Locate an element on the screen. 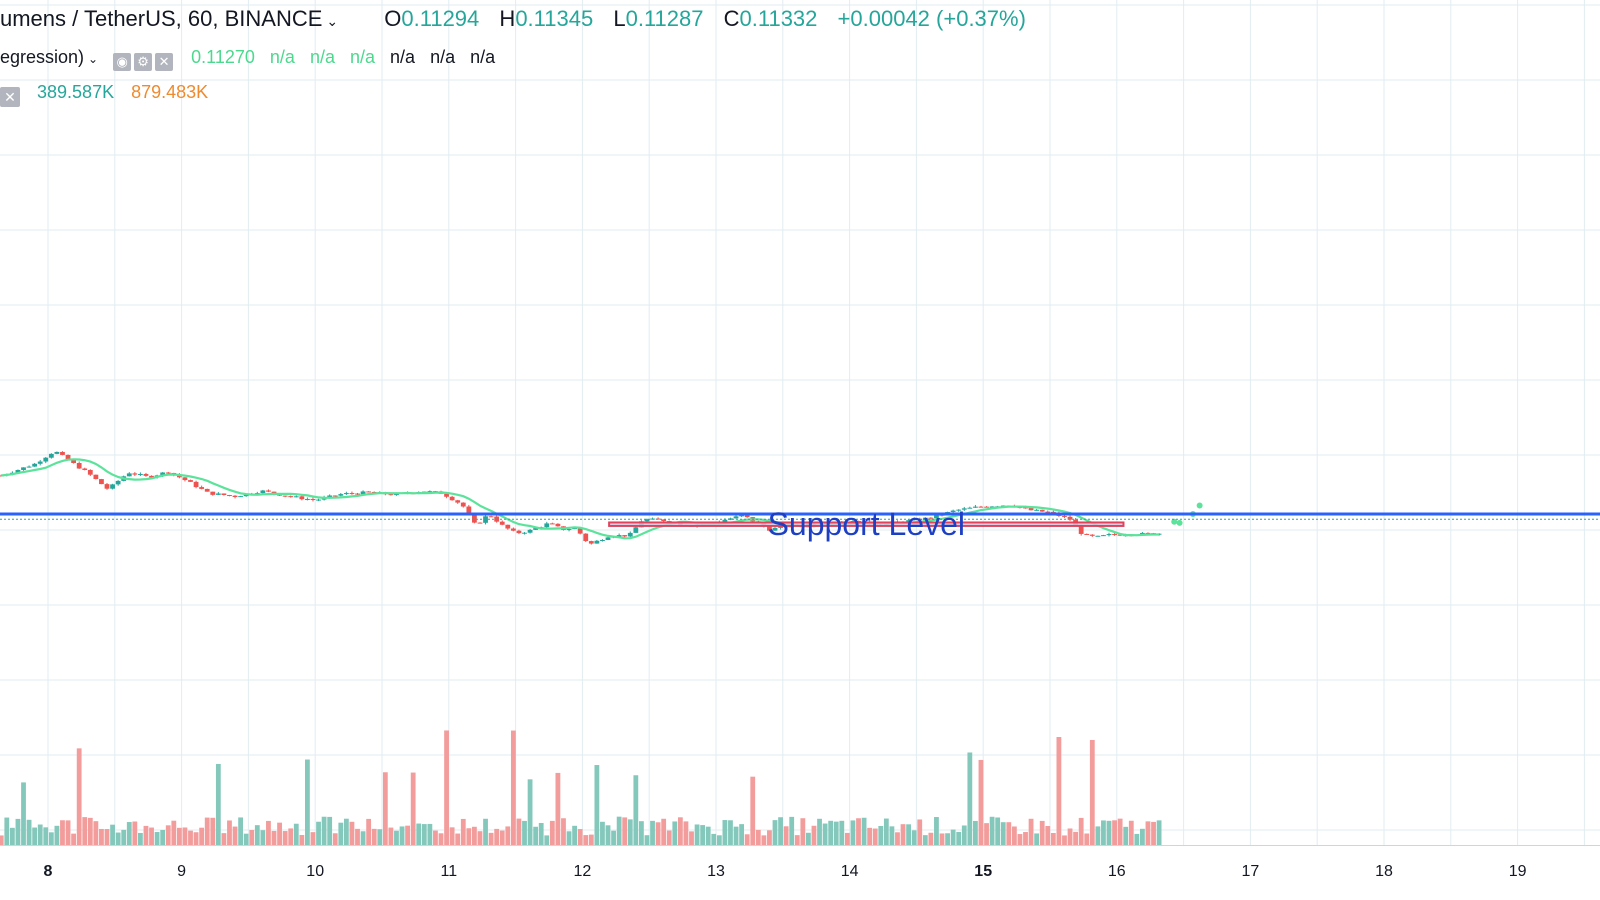  support-level-annotation: Support Level is located at coordinates (866, 524).